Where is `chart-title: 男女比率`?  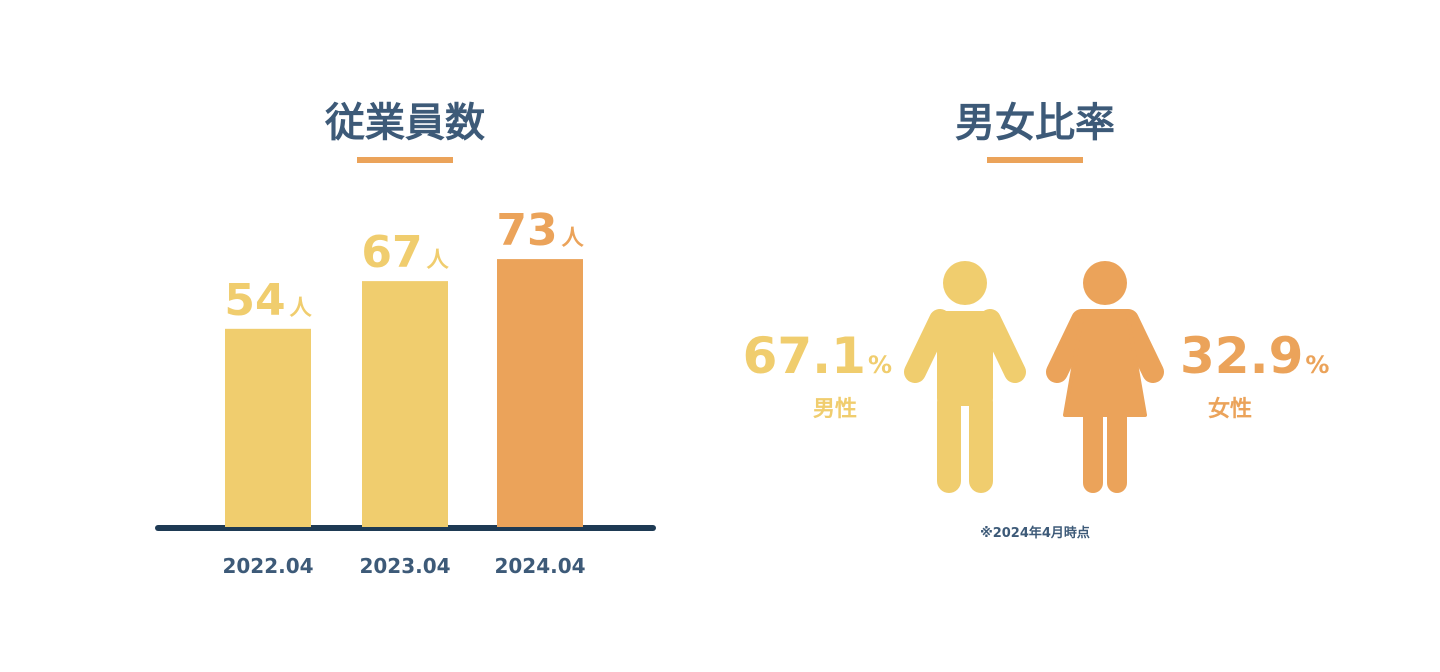
chart-title: 男女比率 is located at coordinates (1035, 123).